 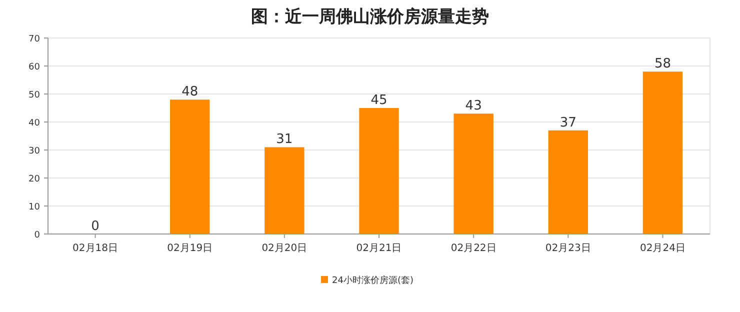 I want to click on data-label: 45, so click(x=379, y=100).